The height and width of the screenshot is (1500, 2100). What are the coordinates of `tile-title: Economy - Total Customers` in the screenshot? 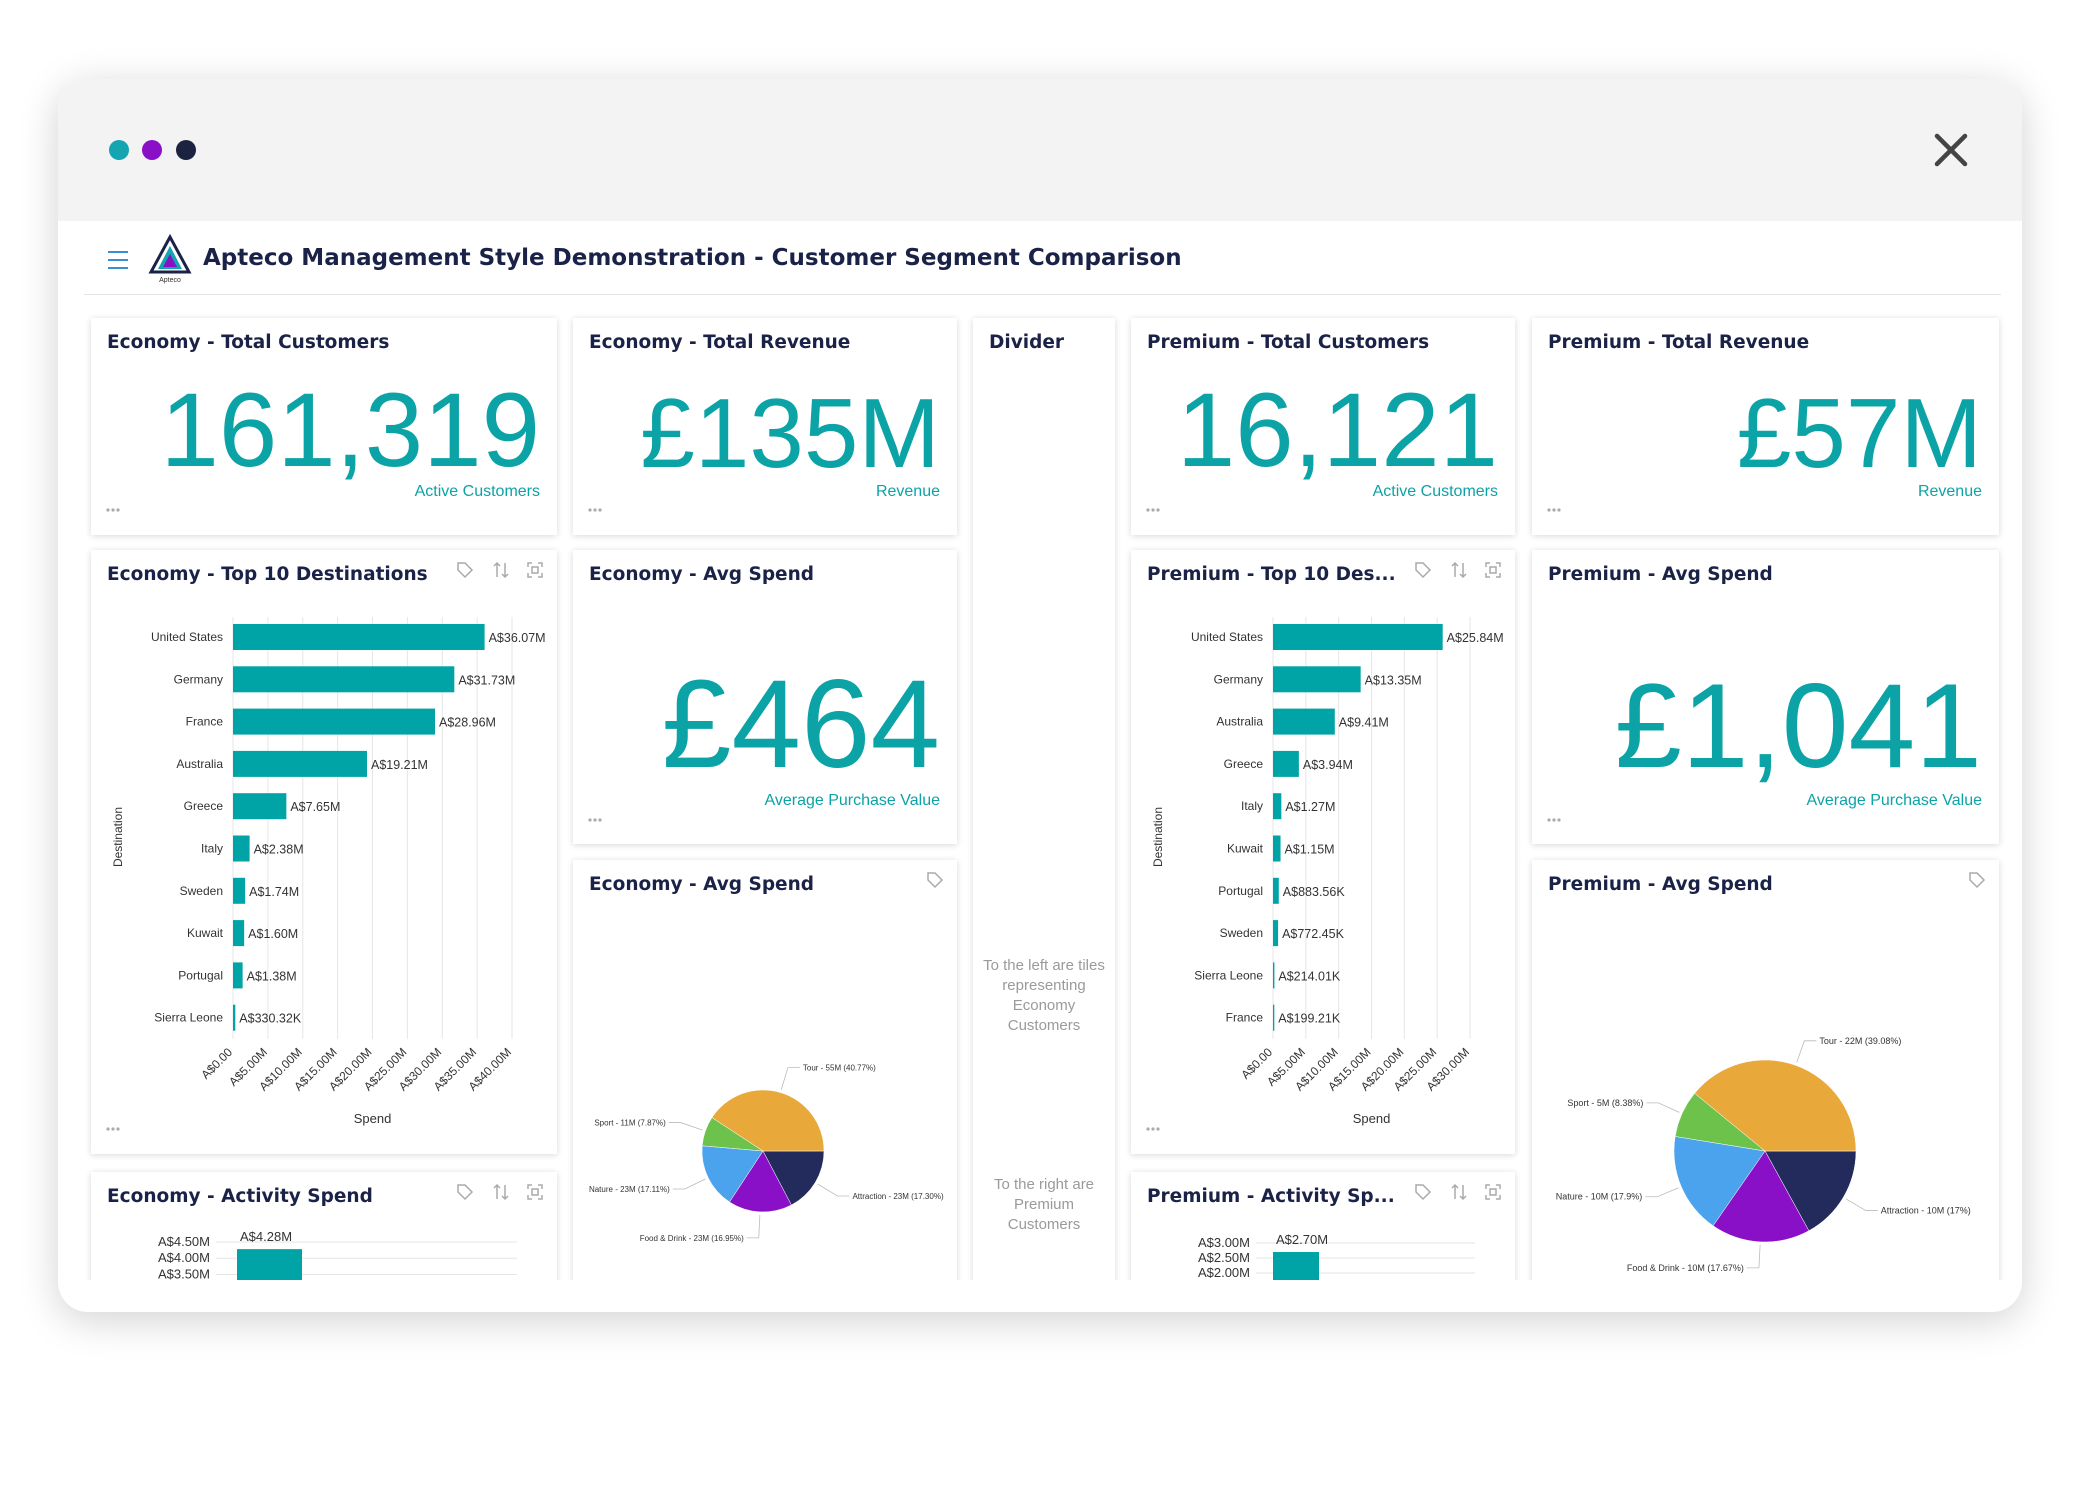 It's located at (248, 342).